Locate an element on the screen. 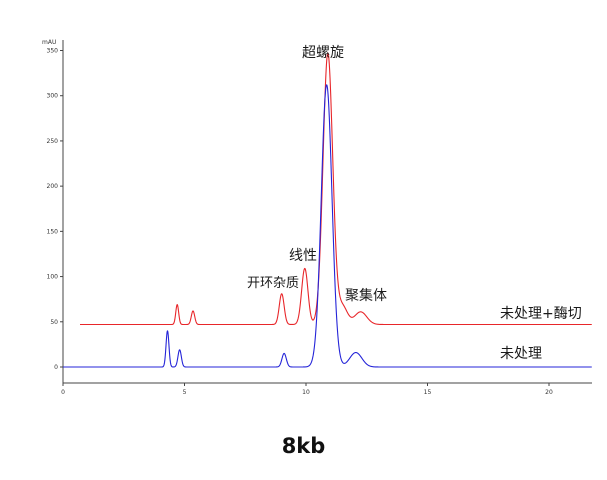  x-tick-label: 5 is located at coordinates (185, 392).